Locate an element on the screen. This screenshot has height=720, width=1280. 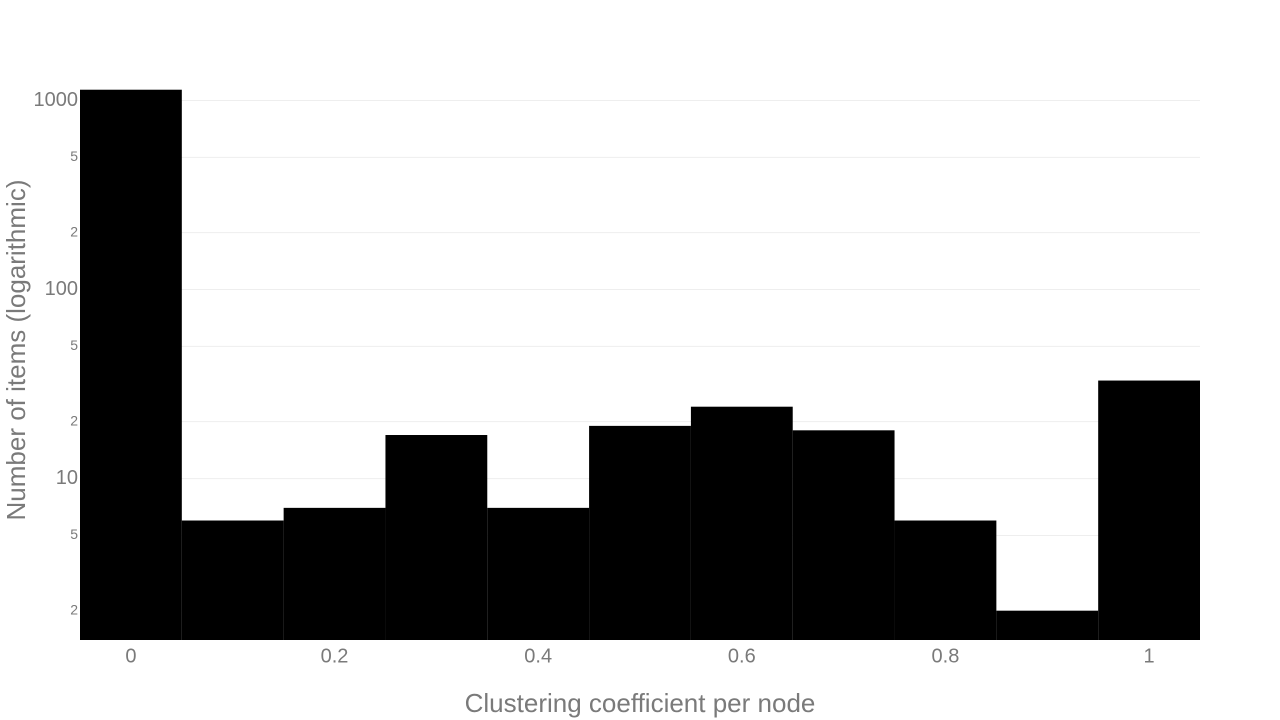
x-tick-label: 0 is located at coordinates (130, 656).